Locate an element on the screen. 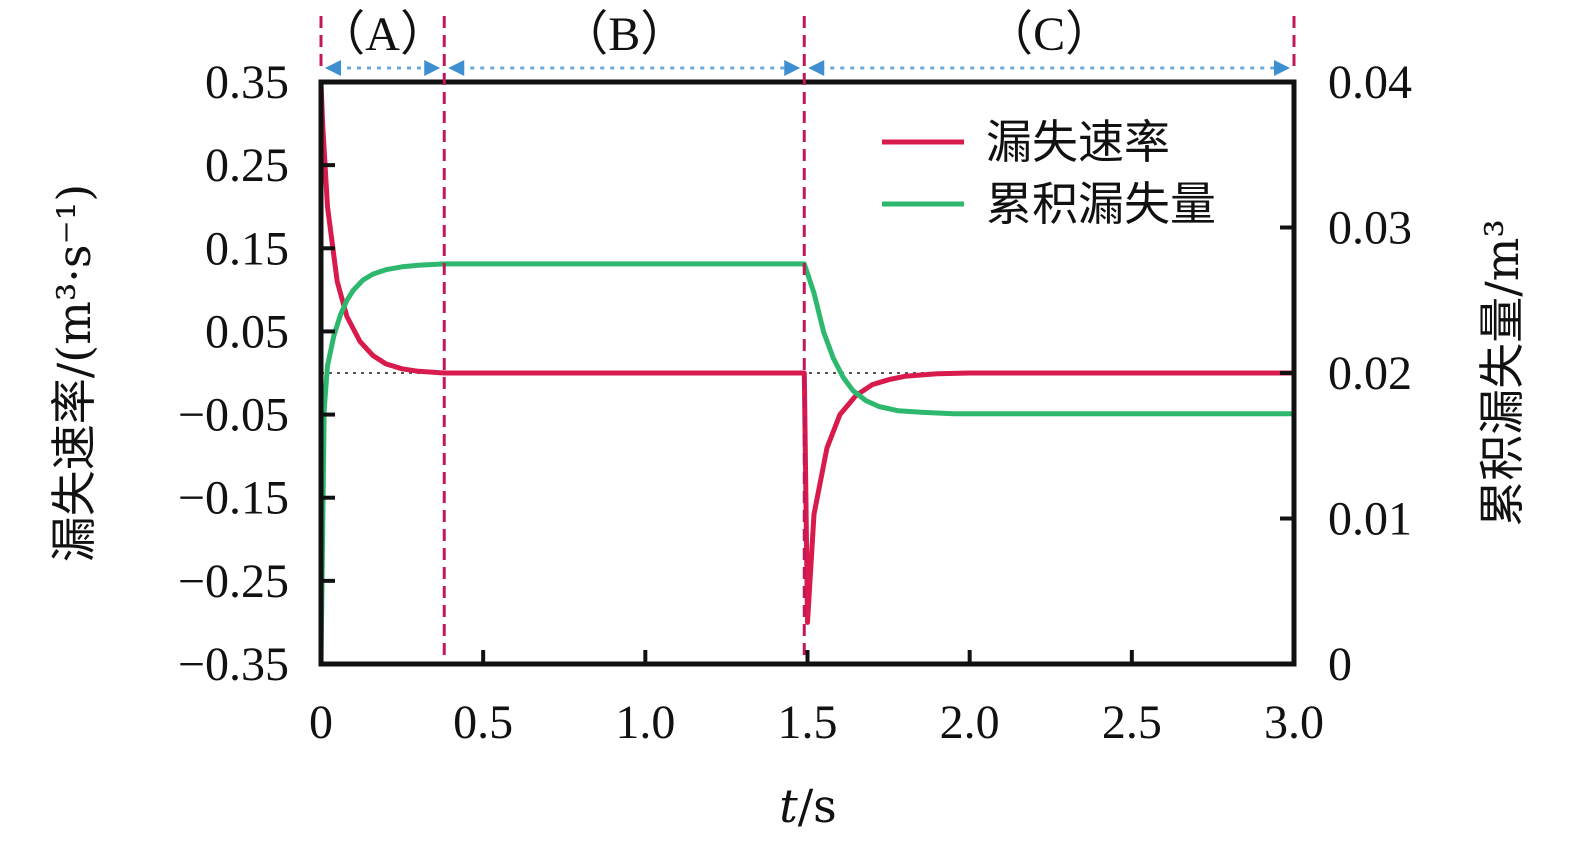 The image size is (1575, 846). phase-label: （C） is located at coordinates (1049, 34).